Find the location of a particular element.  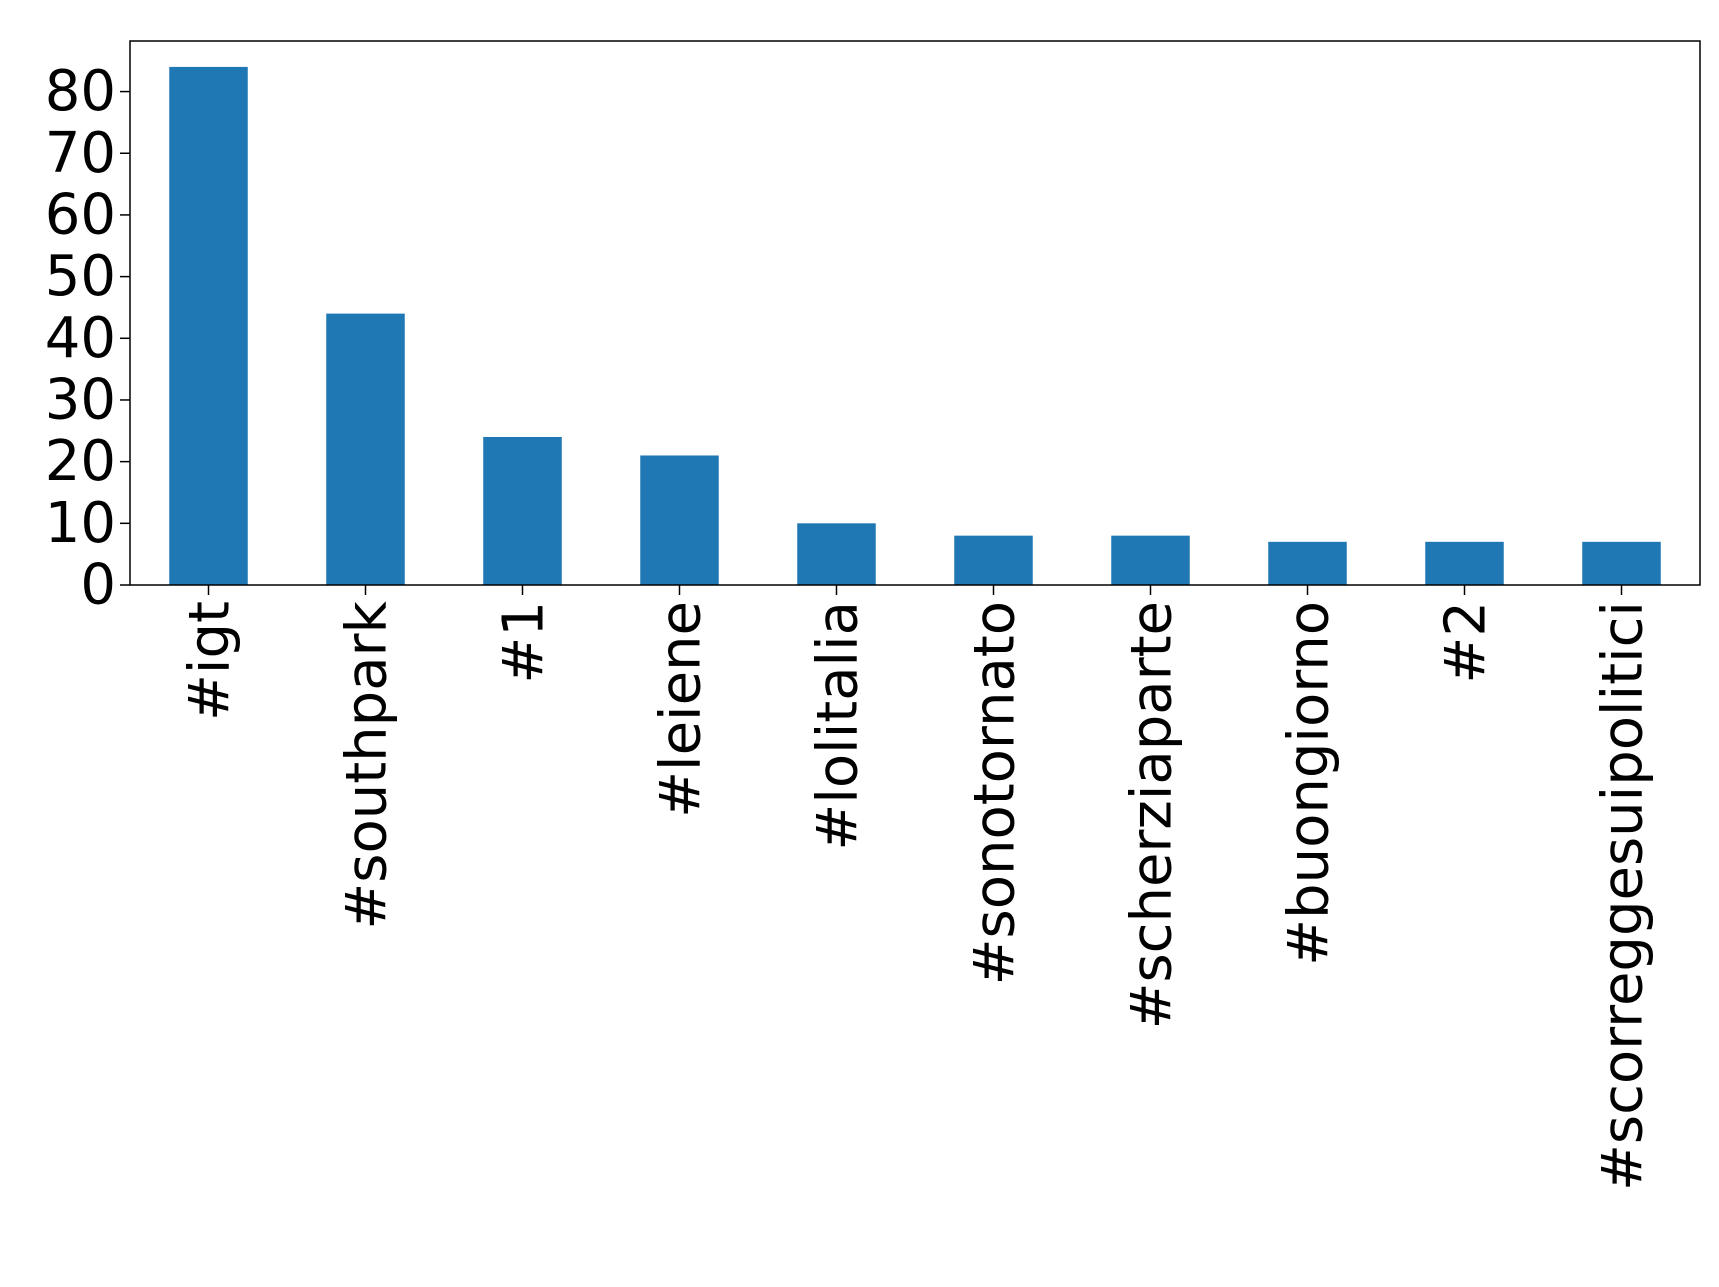

x-tick-label: #southpark is located at coordinates (367, 764).